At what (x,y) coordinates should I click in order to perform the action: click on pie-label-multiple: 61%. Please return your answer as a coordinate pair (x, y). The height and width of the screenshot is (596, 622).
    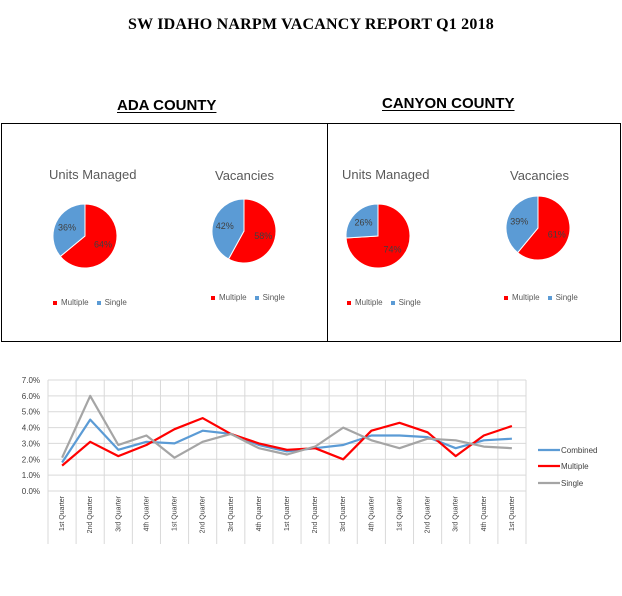
    Looking at the image, I should click on (557, 235).